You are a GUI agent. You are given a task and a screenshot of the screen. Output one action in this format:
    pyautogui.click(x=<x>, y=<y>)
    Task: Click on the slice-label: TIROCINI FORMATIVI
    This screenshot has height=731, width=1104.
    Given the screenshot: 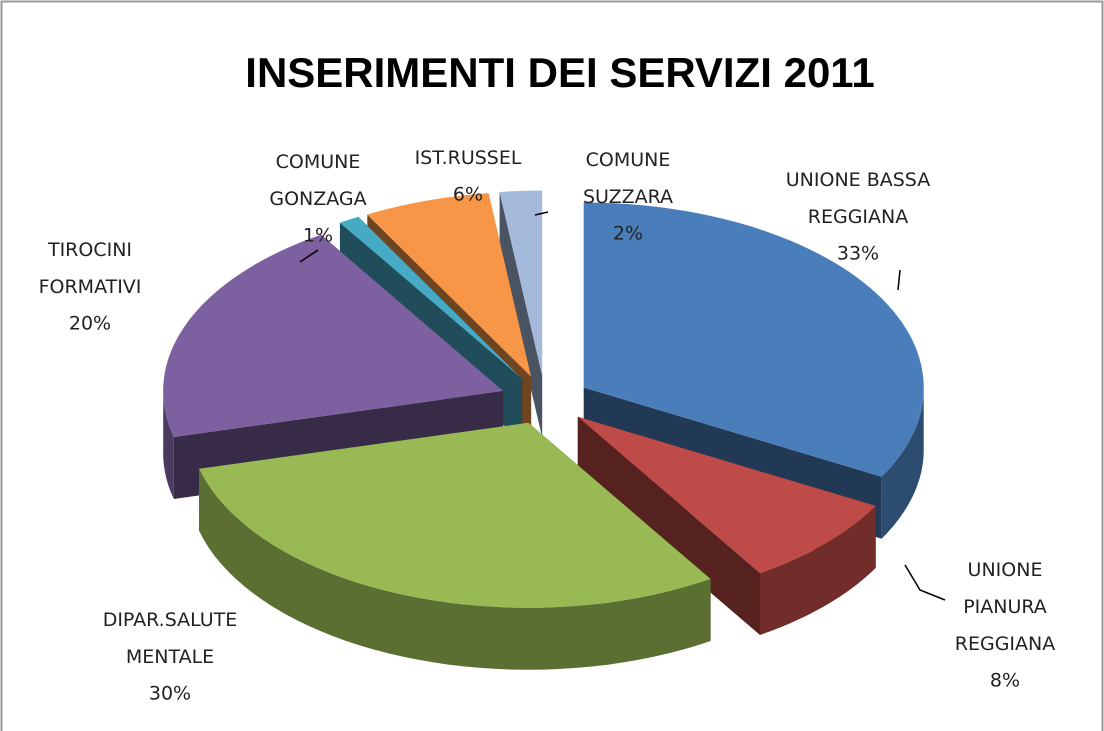 What is the action you would take?
    pyautogui.click(x=90, y=268)
    